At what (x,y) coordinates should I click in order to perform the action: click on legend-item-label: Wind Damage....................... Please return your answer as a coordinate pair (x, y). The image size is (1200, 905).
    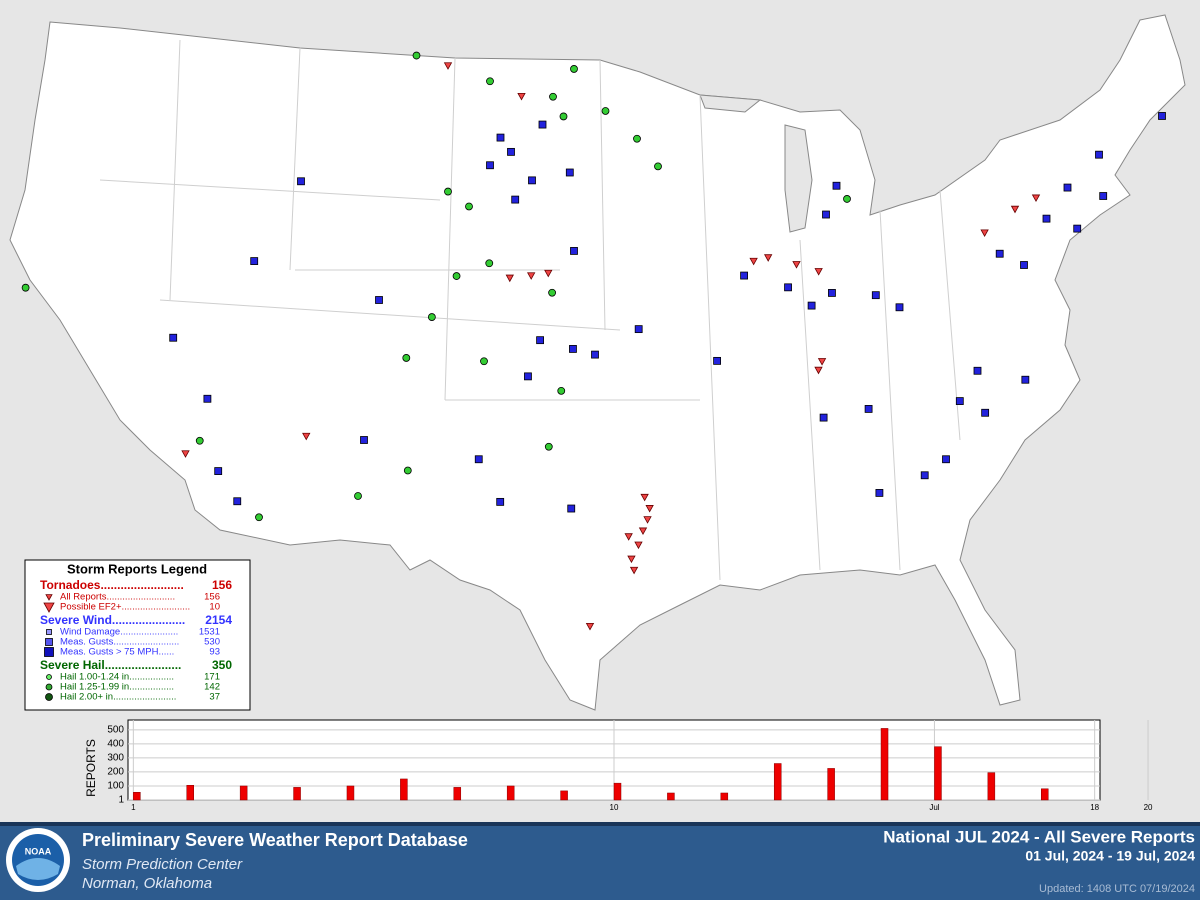
    Looking at the image, I should click on (119, 632).